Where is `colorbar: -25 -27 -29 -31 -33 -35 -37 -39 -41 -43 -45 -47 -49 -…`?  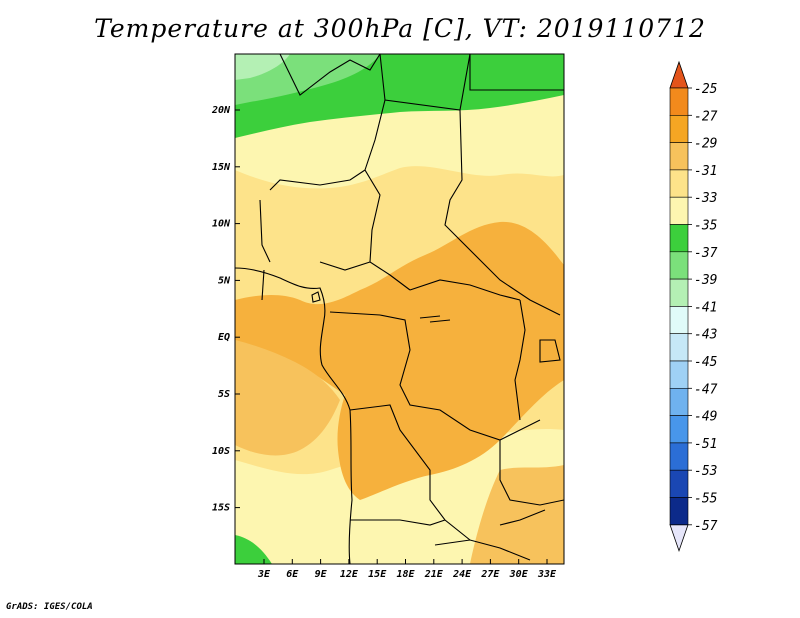 colorbar: -25 -27 -29 -31 -33 -35 -37 -39 -41 -43 -45 -47 -49 -… is located at coordinates (693, 306).